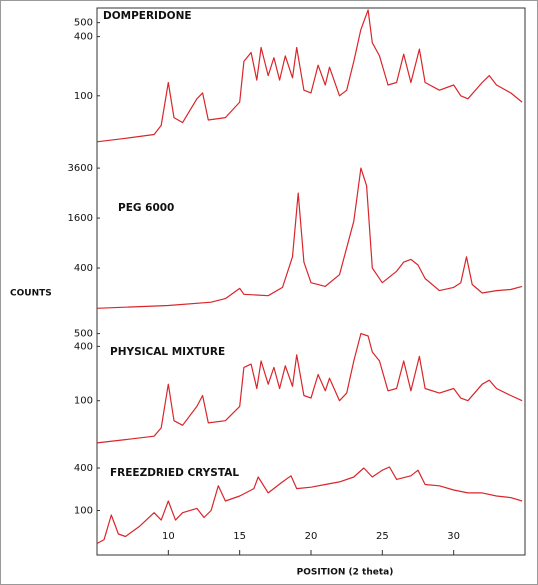 This screenshot has width=538, height=585. I want to click on y-tick-label: 3600, so click(80, 168).